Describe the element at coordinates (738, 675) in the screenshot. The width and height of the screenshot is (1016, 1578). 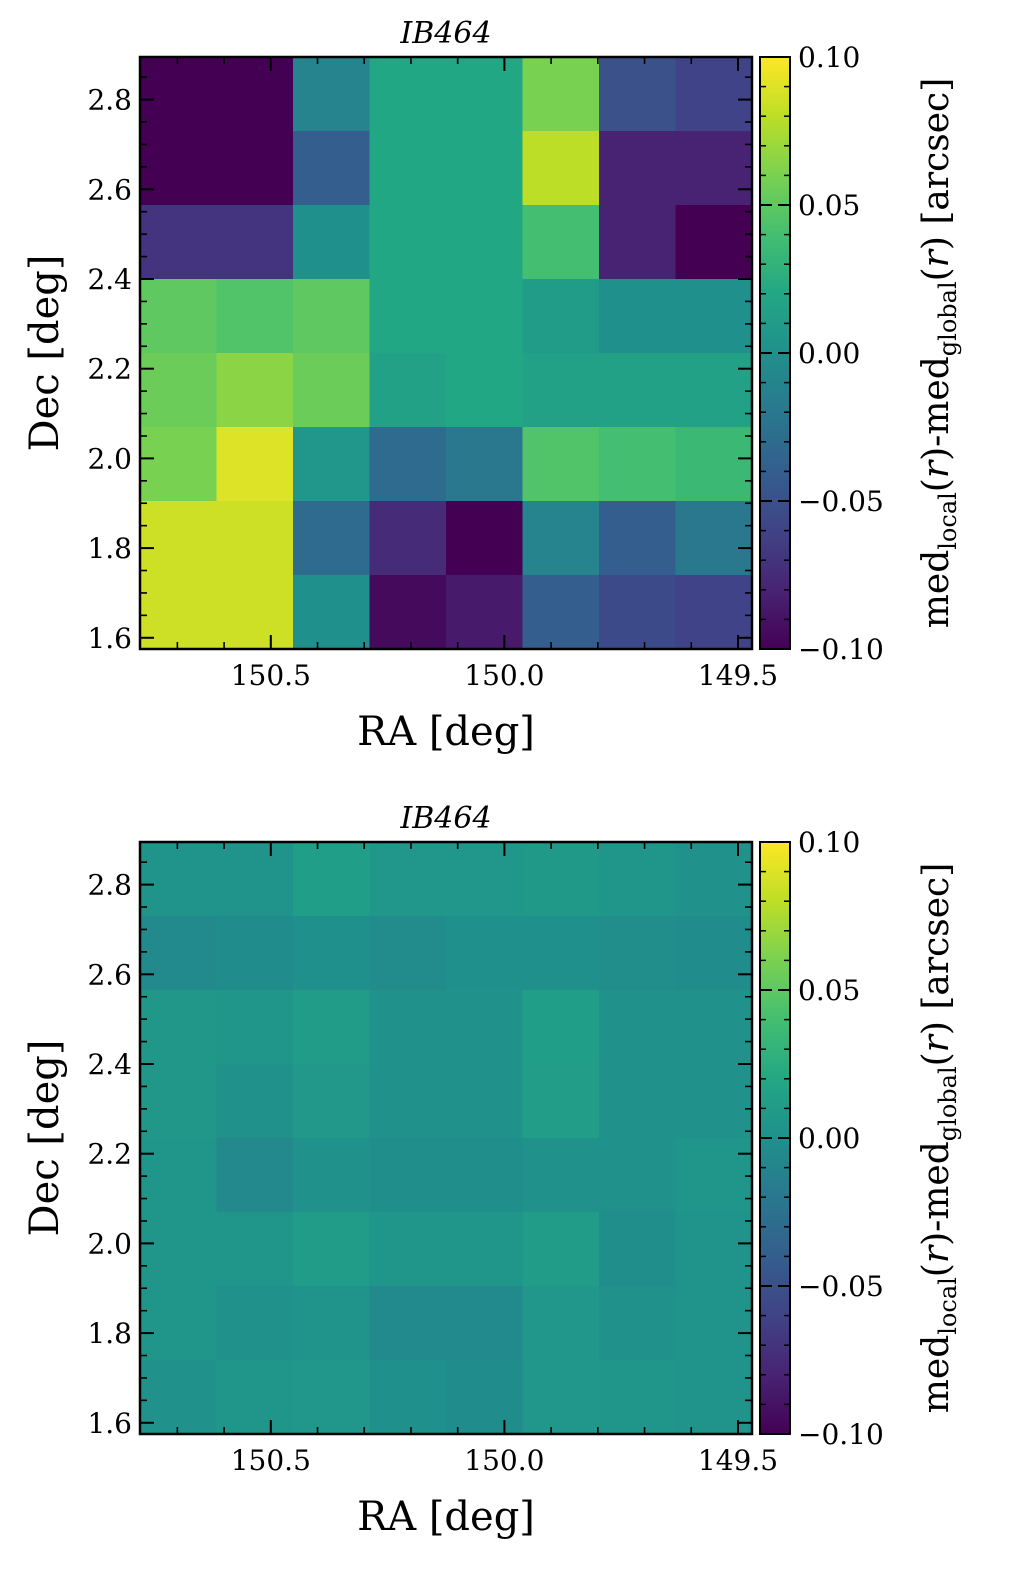
I see `x-tick-label: 149.5` at that location.